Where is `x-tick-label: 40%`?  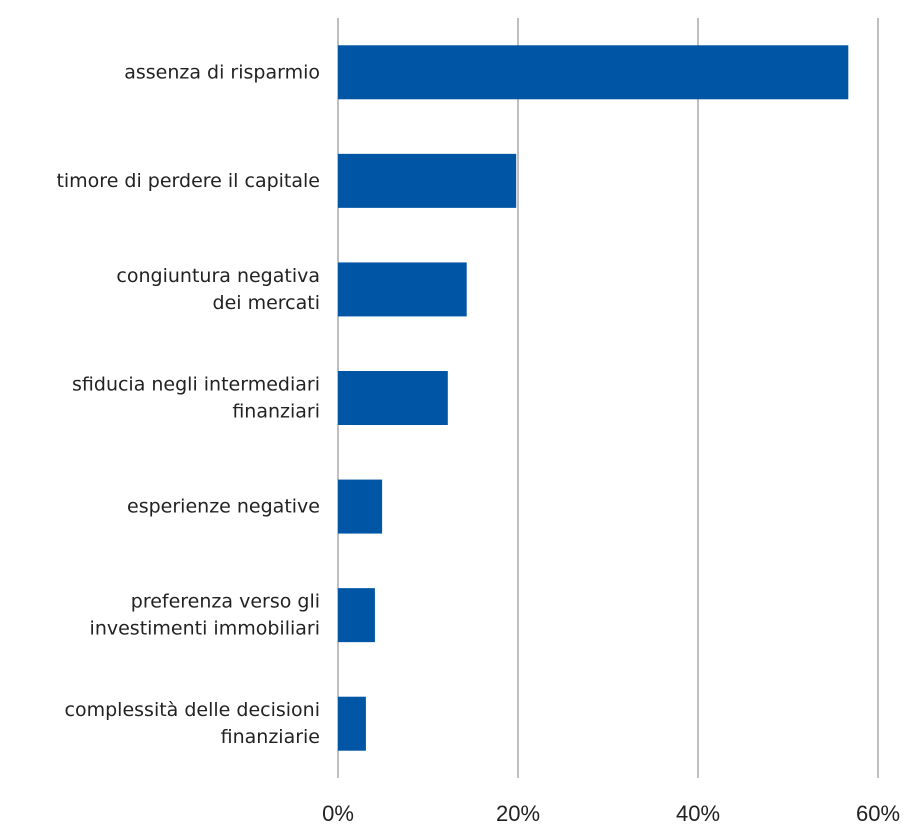 x-tick-label: 40% is located at coordinates (698, 813).